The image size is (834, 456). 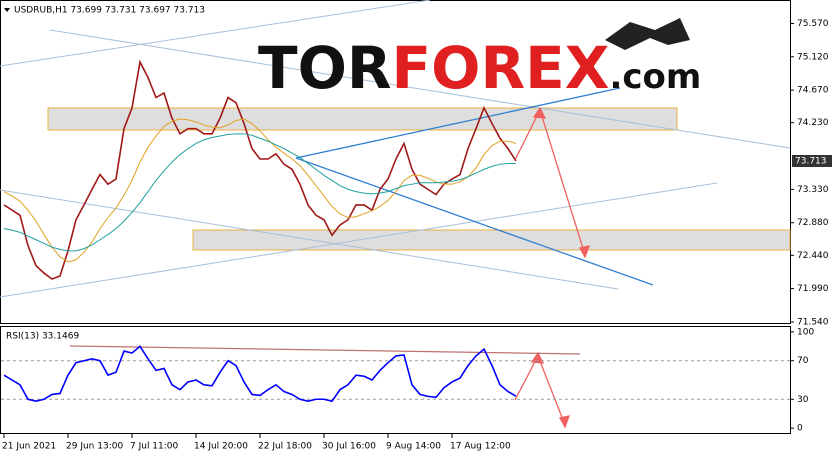 What do you see at coordinates (362, 119) in the screenshot?
I see `resistance-zone` at bounding box center [362, 119].